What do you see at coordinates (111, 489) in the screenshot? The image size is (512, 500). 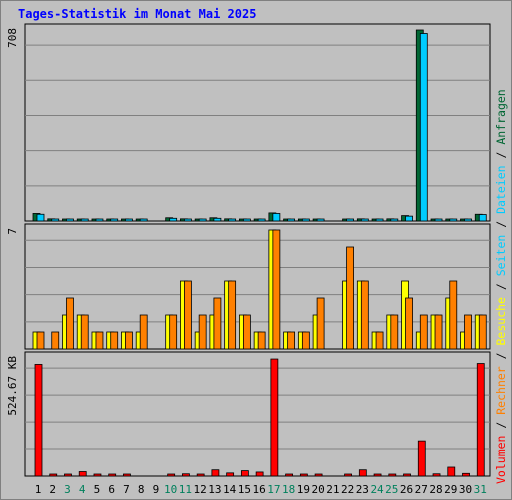 I see `x-tick-label: 6` at bounding box center [111, 489].